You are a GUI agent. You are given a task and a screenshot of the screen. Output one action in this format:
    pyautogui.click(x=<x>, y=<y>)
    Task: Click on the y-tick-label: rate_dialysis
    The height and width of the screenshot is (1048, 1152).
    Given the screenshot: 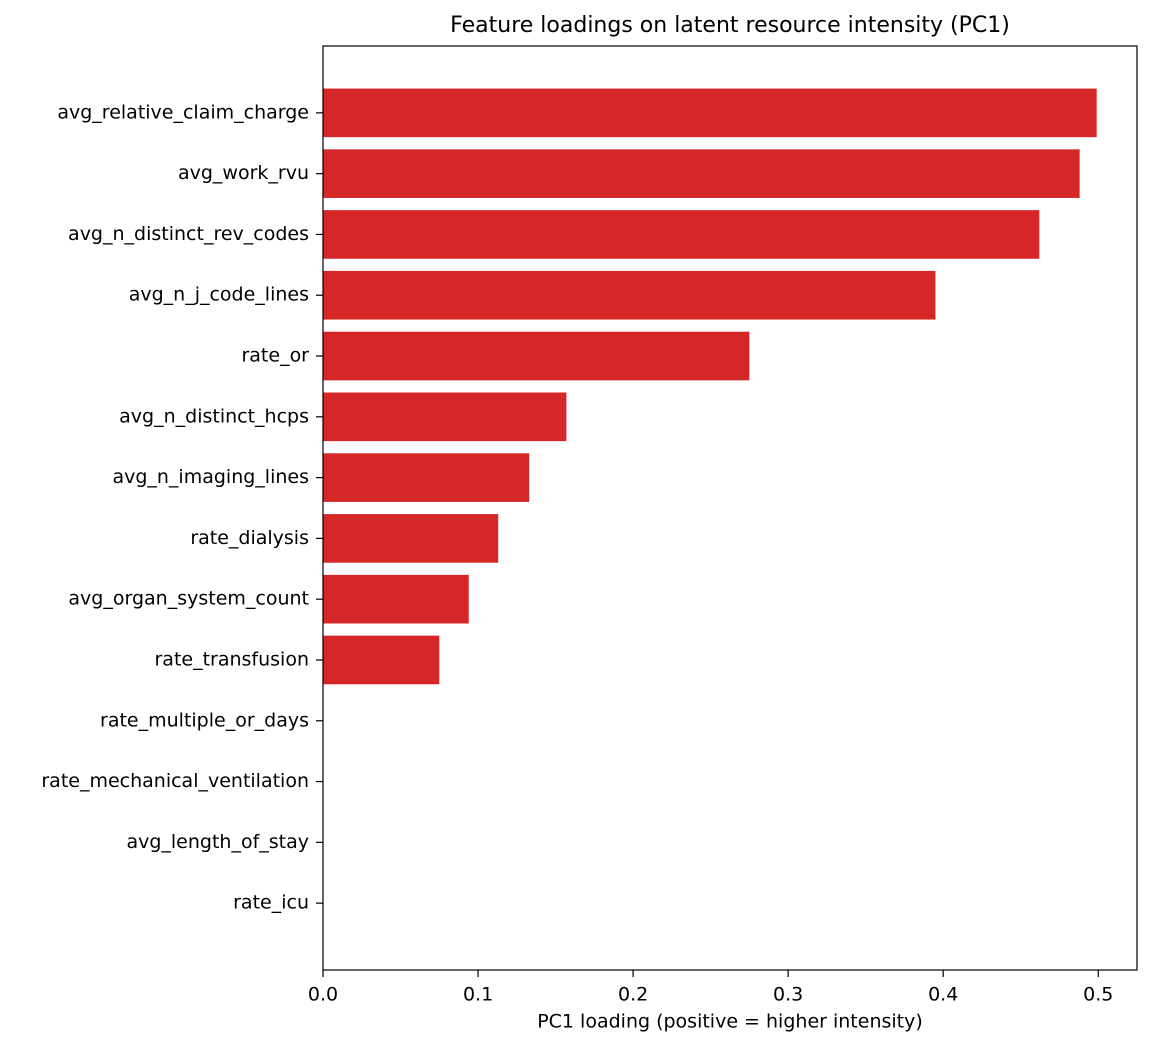 What is the action you would take?
    pyautogui.click(x=249, y=538)
    